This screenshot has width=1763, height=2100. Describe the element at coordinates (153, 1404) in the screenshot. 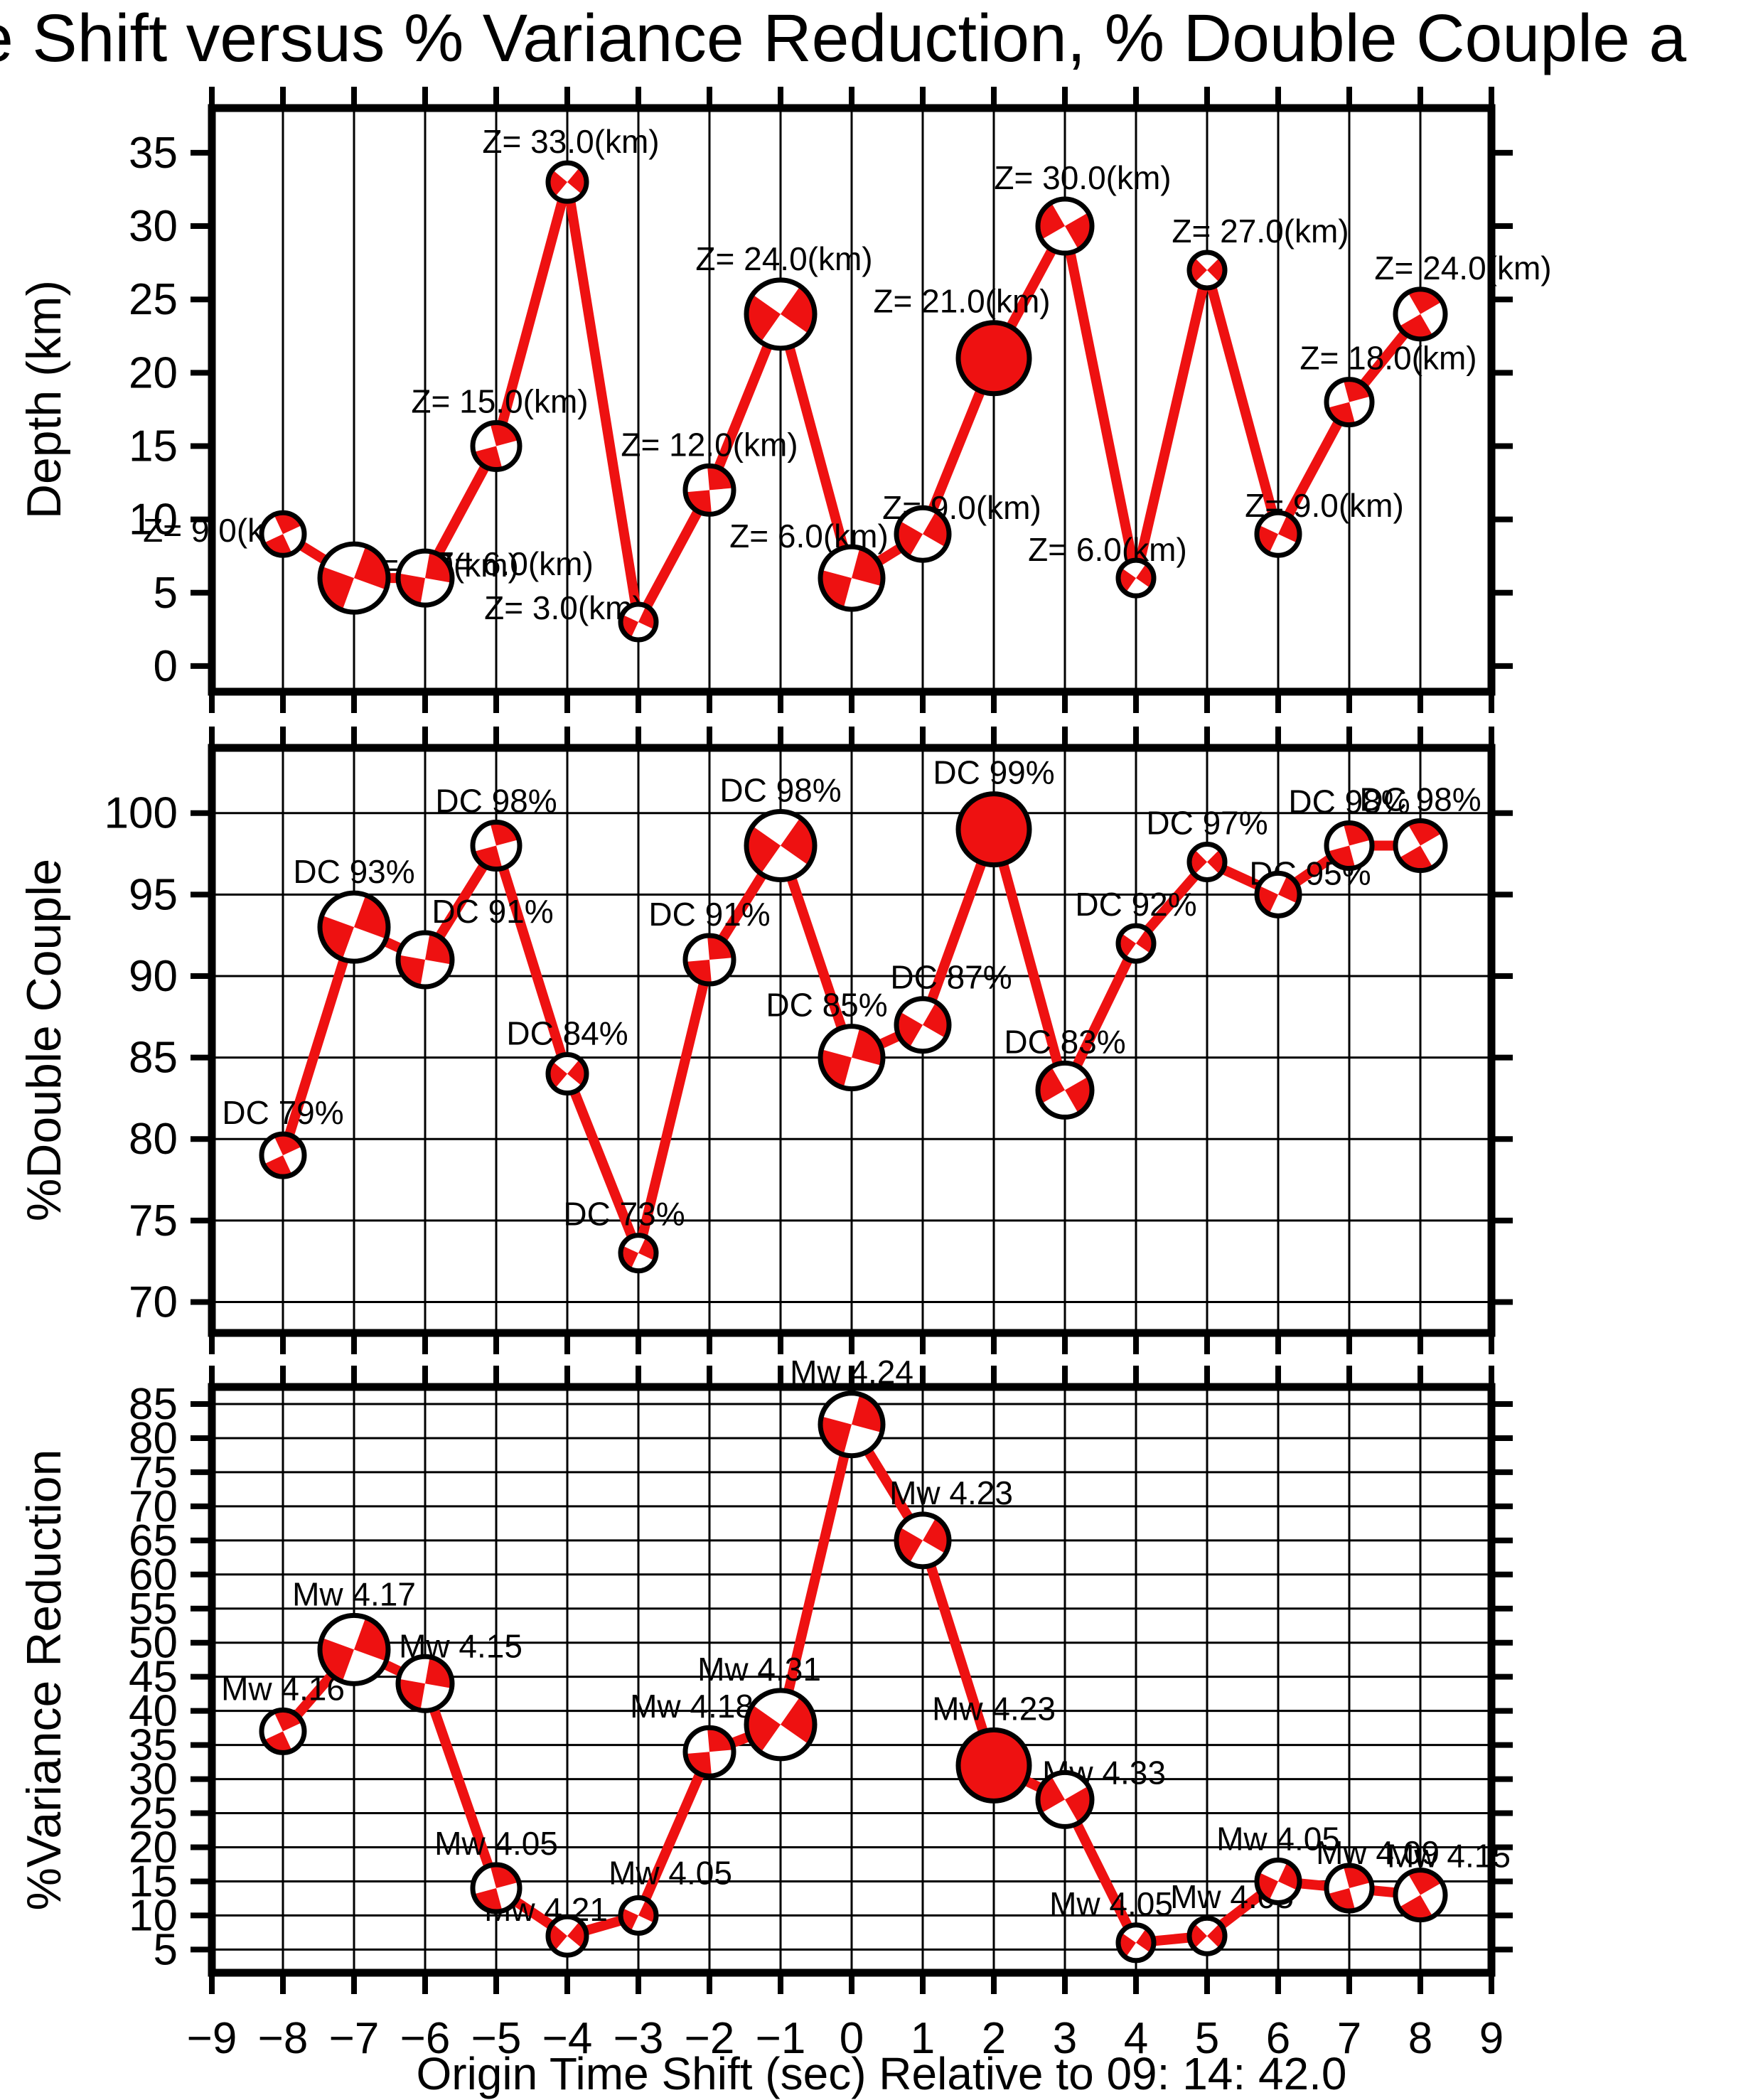

I see `variance-reduction-panel-y-tick-label: 85` at that location.